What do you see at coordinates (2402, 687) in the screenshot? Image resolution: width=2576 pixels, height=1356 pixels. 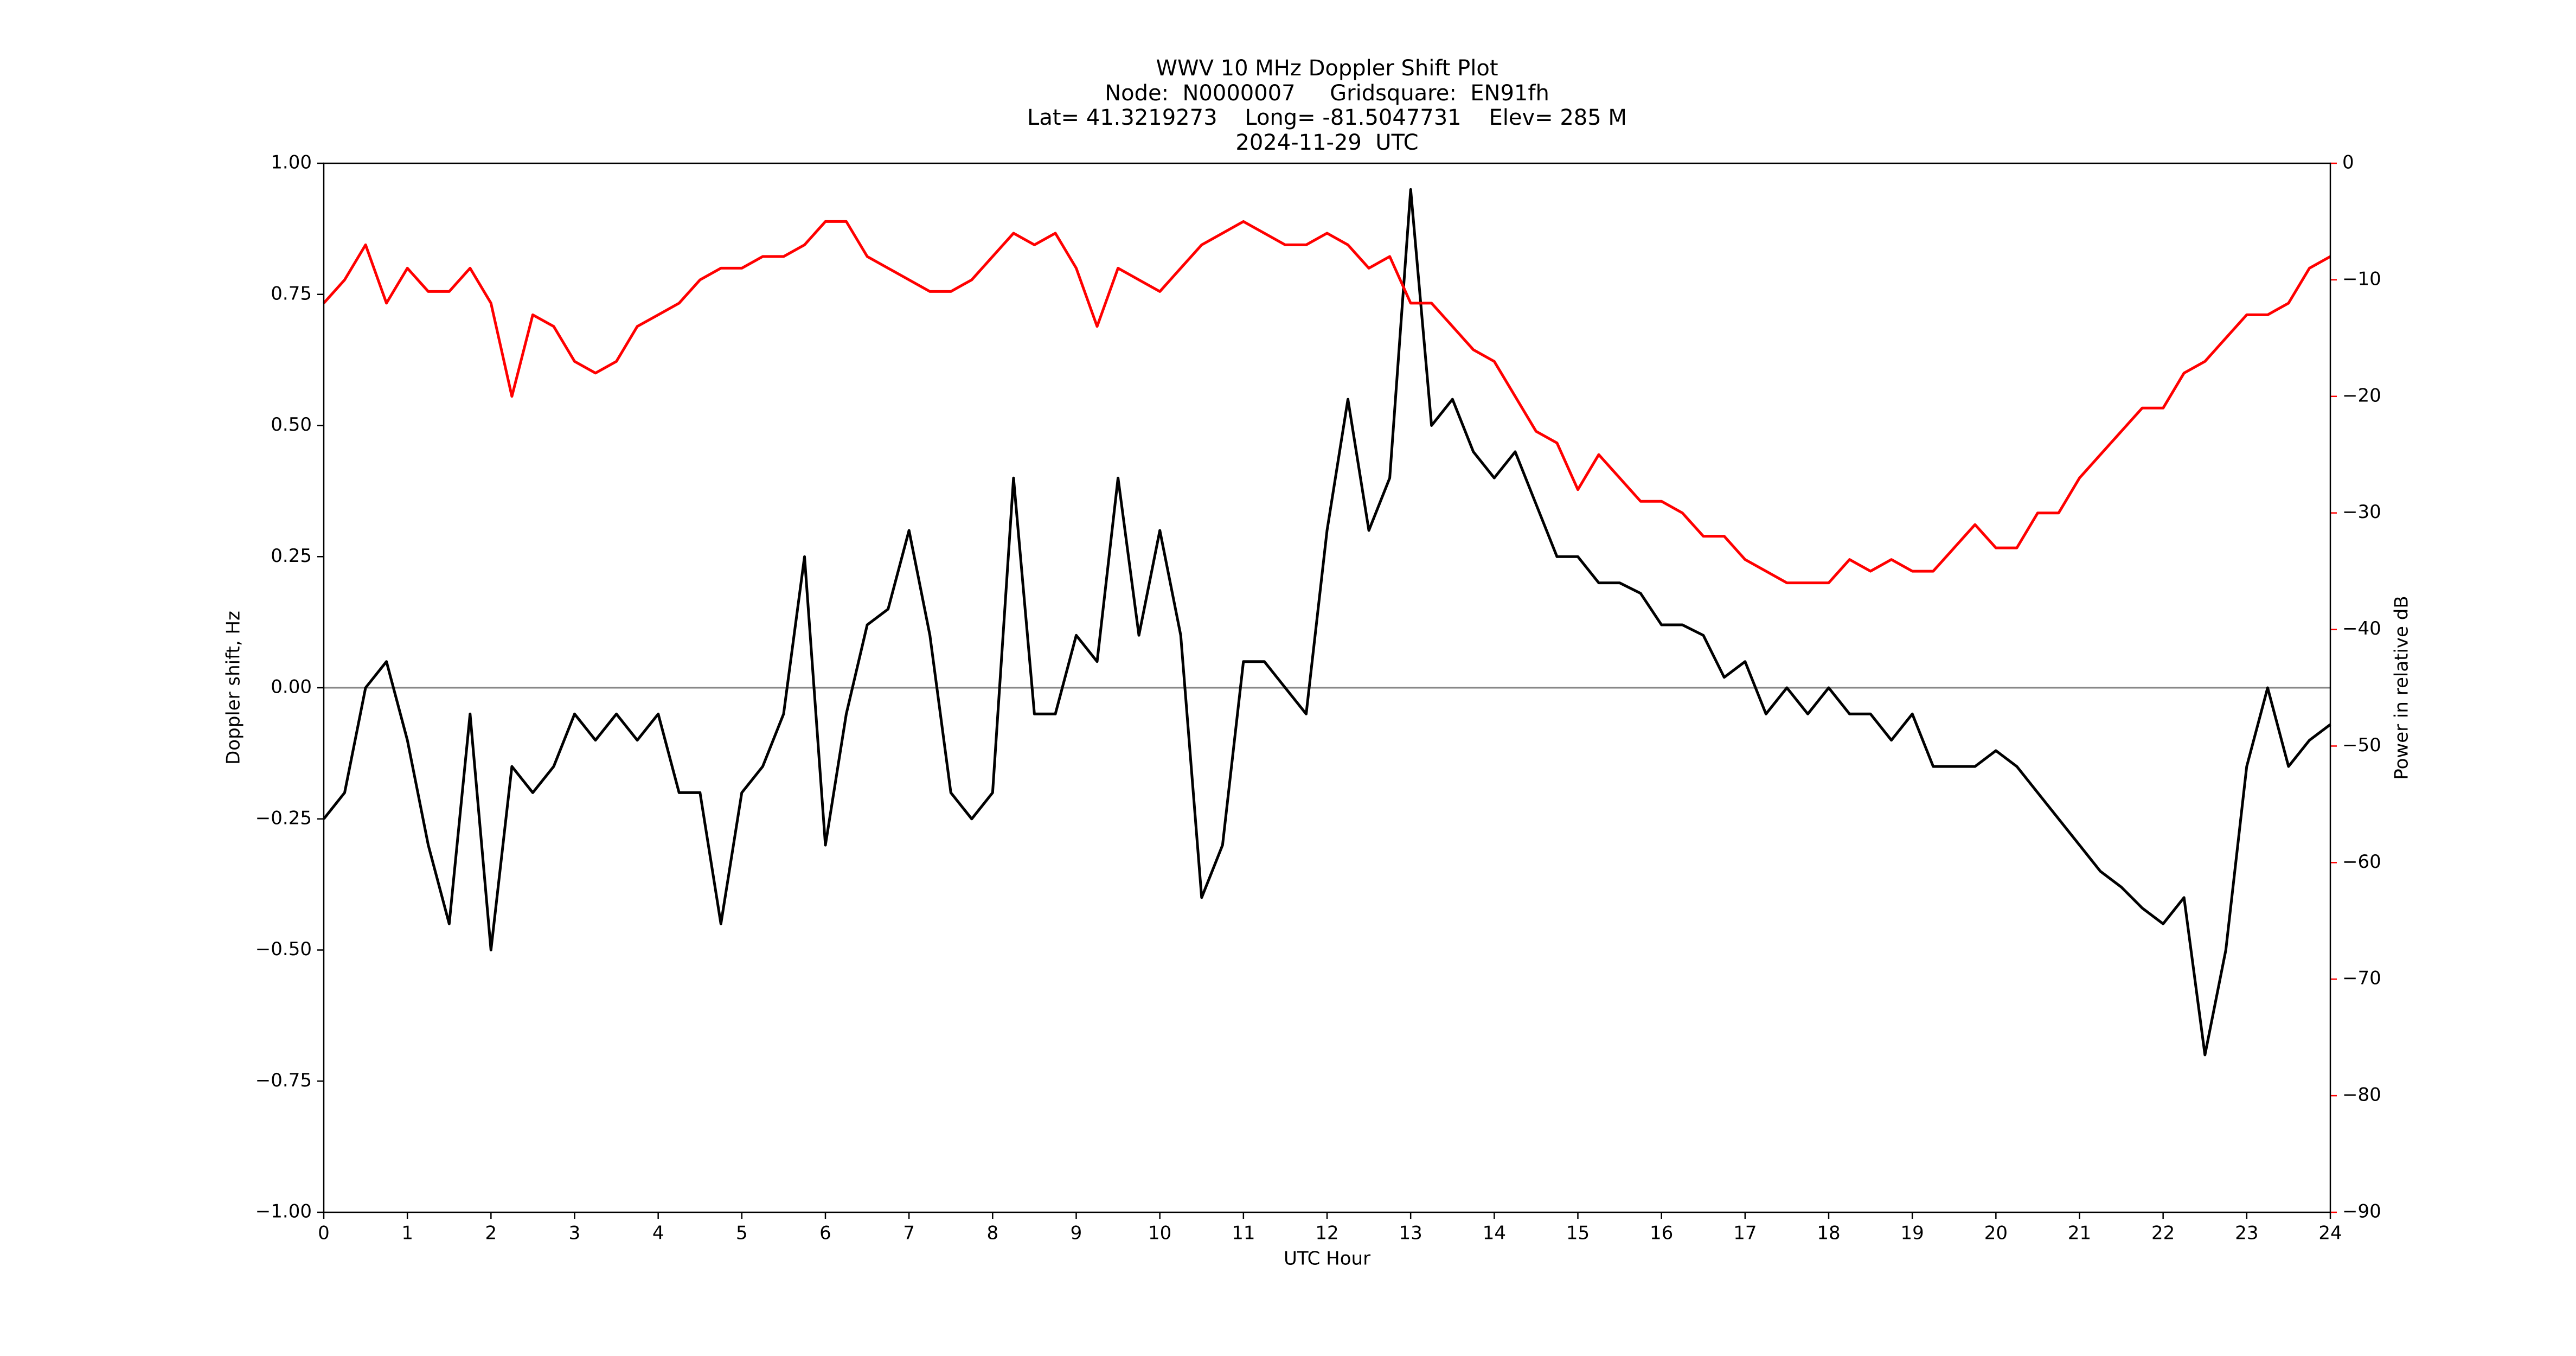 I see `y2-axis-label: Power in relative dB` at bounding box center [2402, 687].